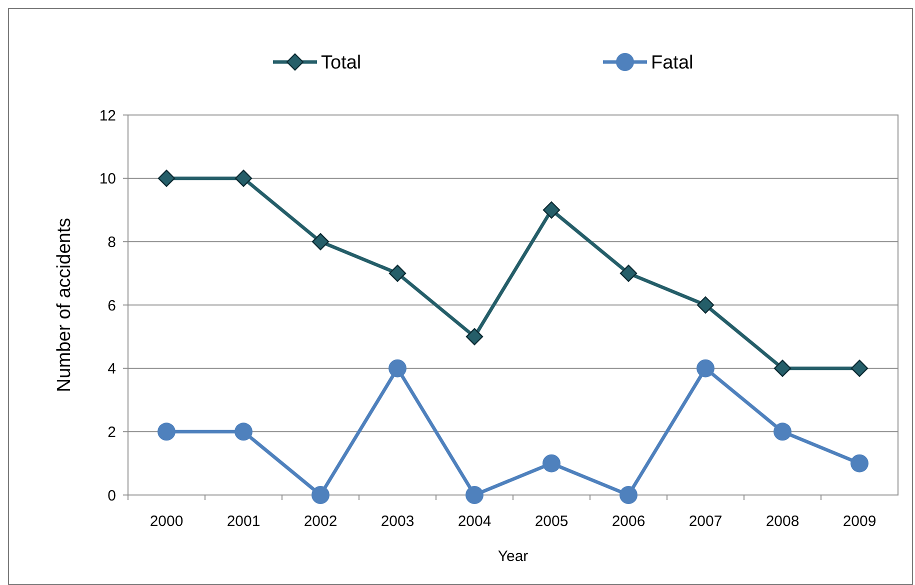  I want to click on legend-label: Total, so click(341, 63).